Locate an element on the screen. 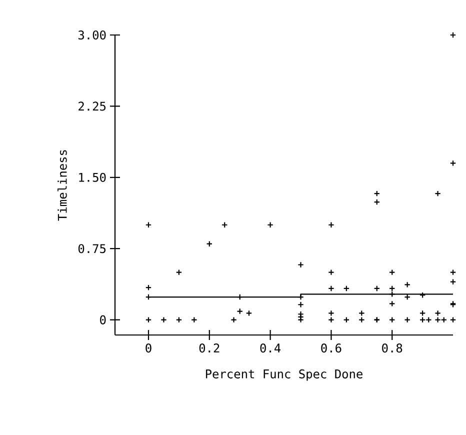  y-tick-label: 1.50 is located at coordinates (92, 177).